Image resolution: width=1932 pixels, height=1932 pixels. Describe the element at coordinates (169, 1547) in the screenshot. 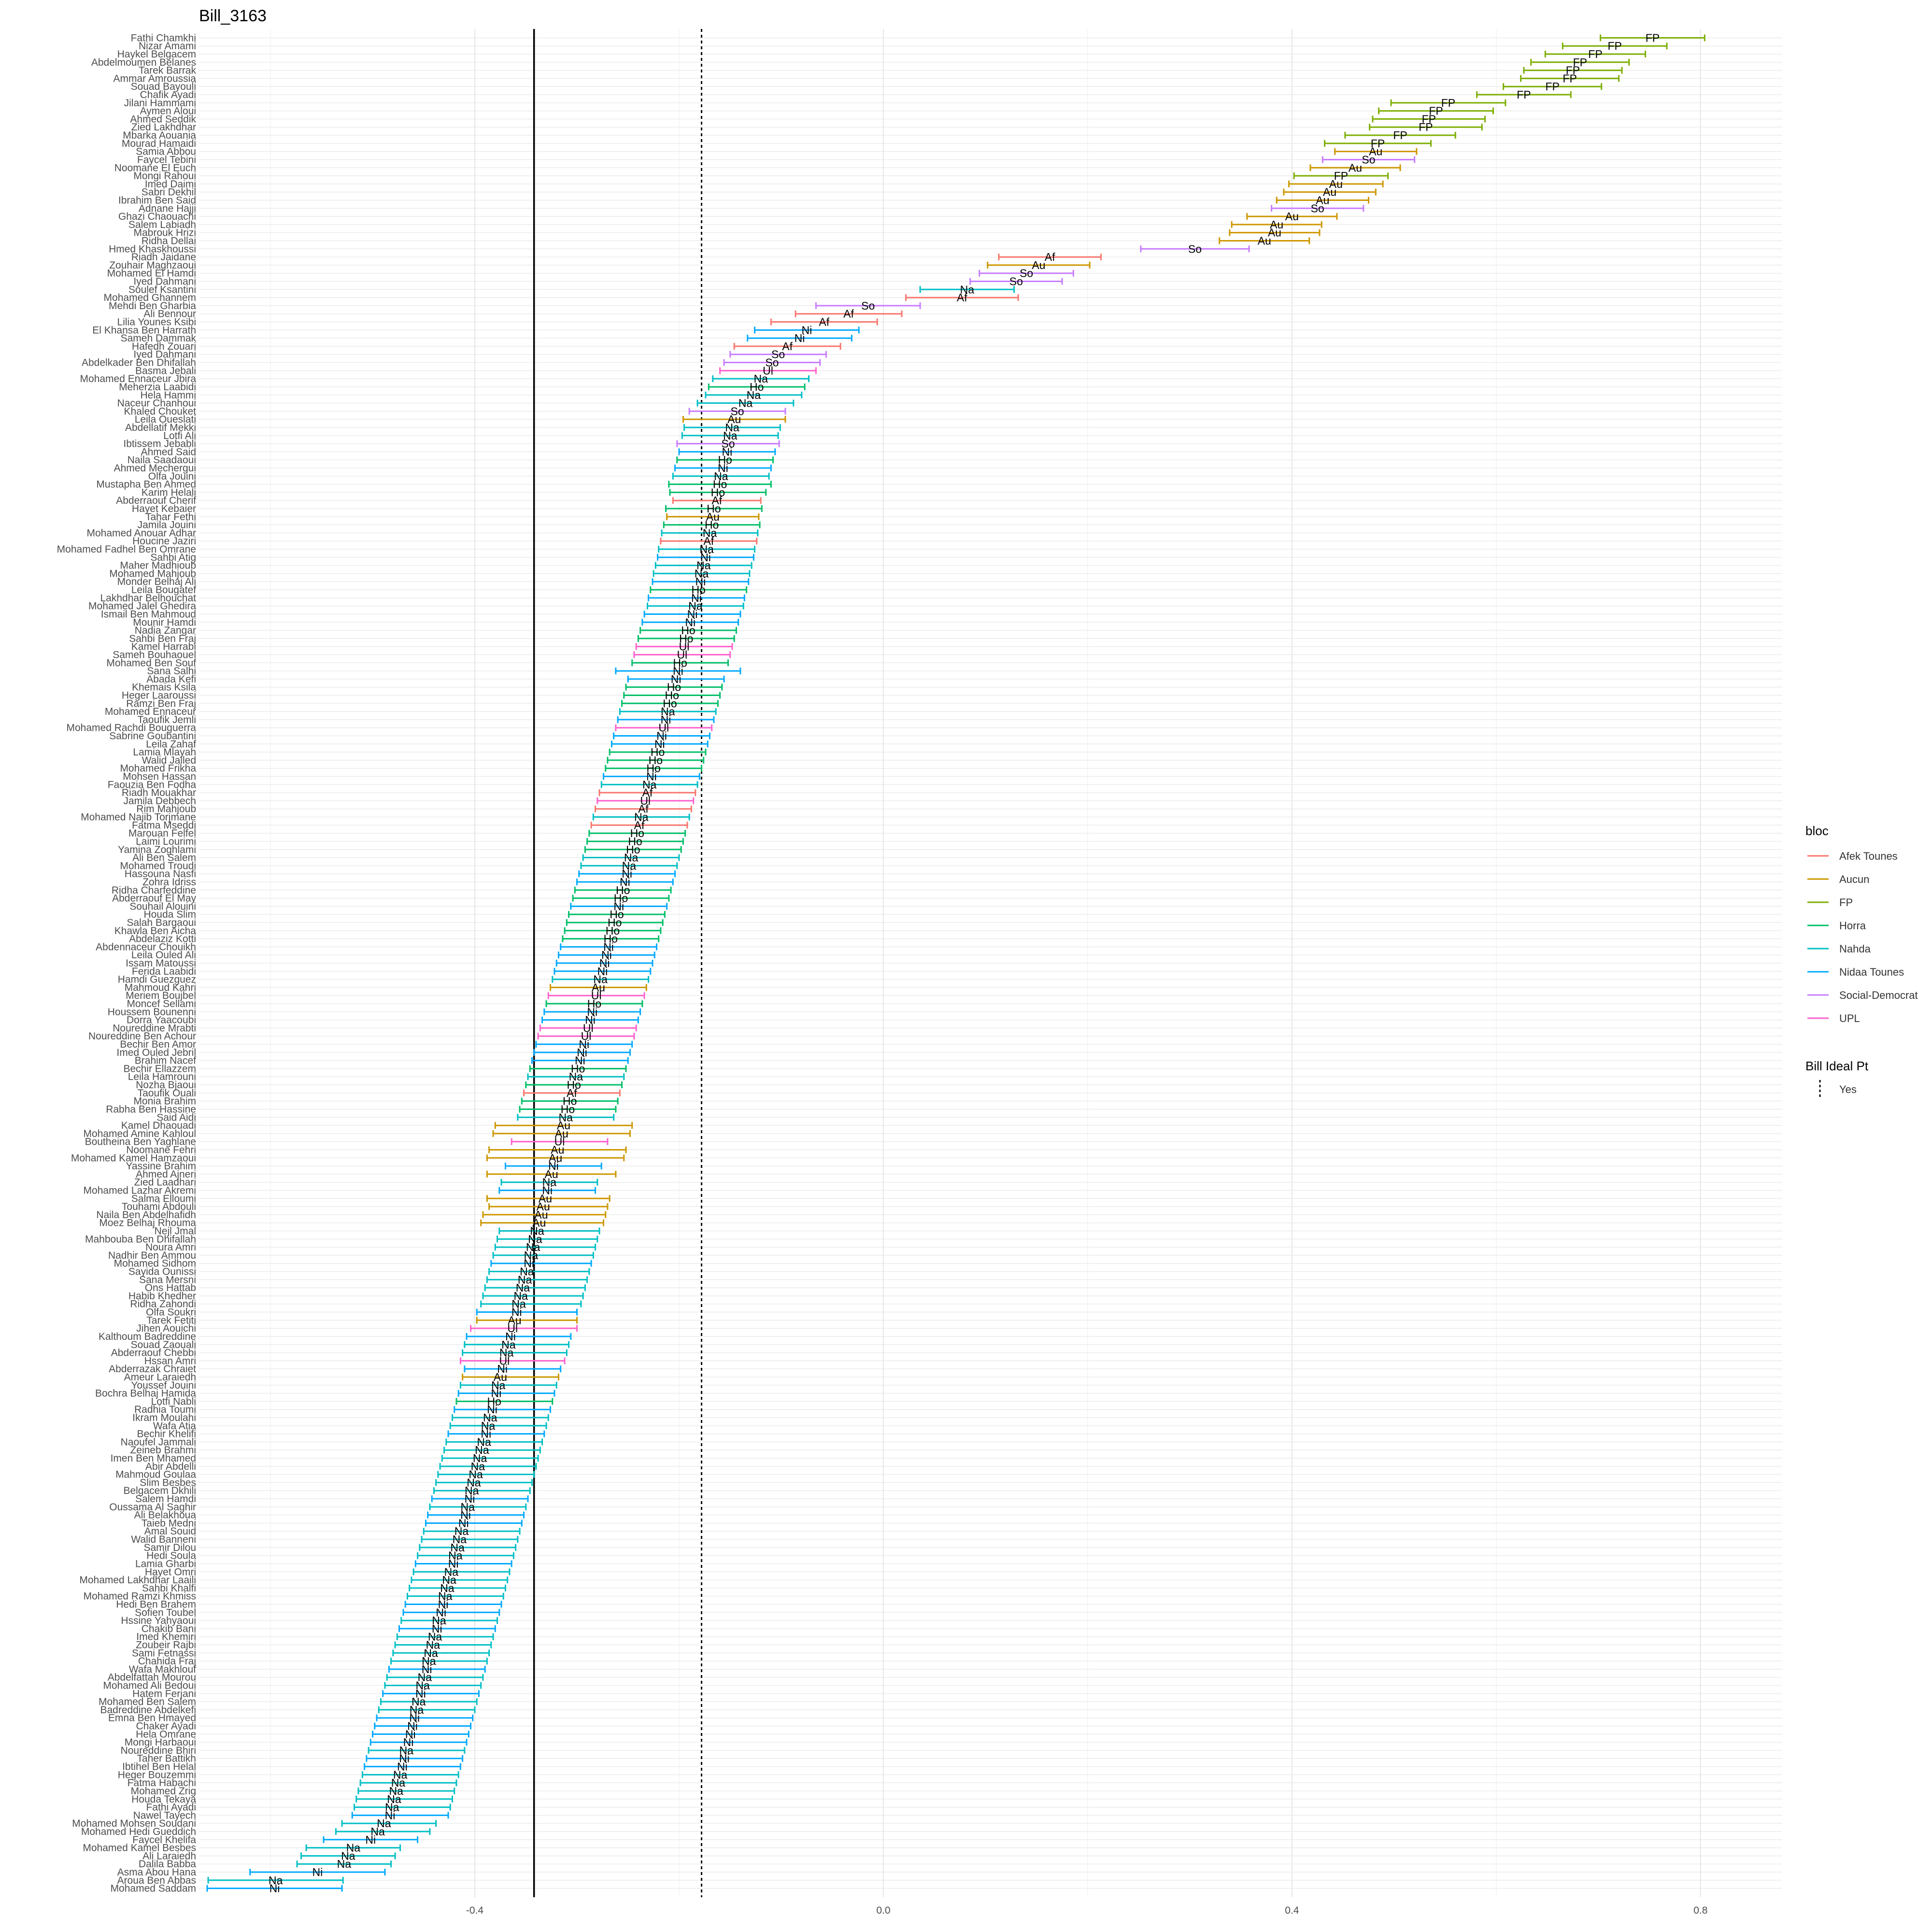

I see `y-tick-label: Samir Dilou` at that location.